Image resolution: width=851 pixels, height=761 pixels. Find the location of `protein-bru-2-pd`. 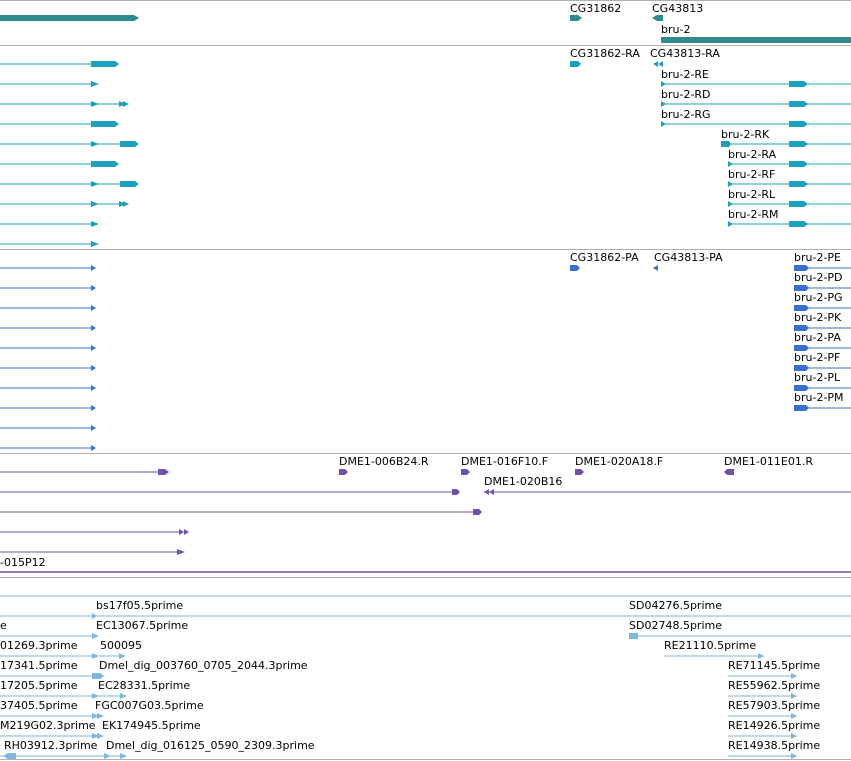

protein-bru-2-pd is located at coordinates (822, 288).